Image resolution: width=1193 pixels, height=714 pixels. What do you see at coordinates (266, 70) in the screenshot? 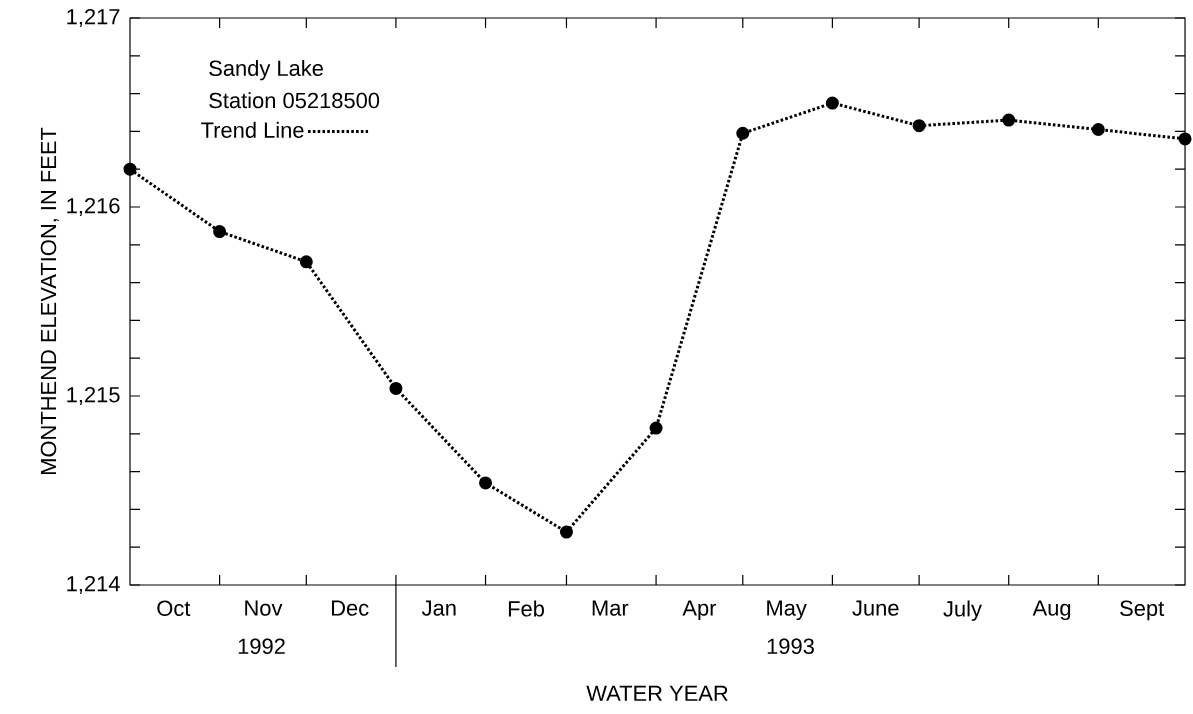
I see `annotation: Sandy Lake` at bounding box center [266, 70].